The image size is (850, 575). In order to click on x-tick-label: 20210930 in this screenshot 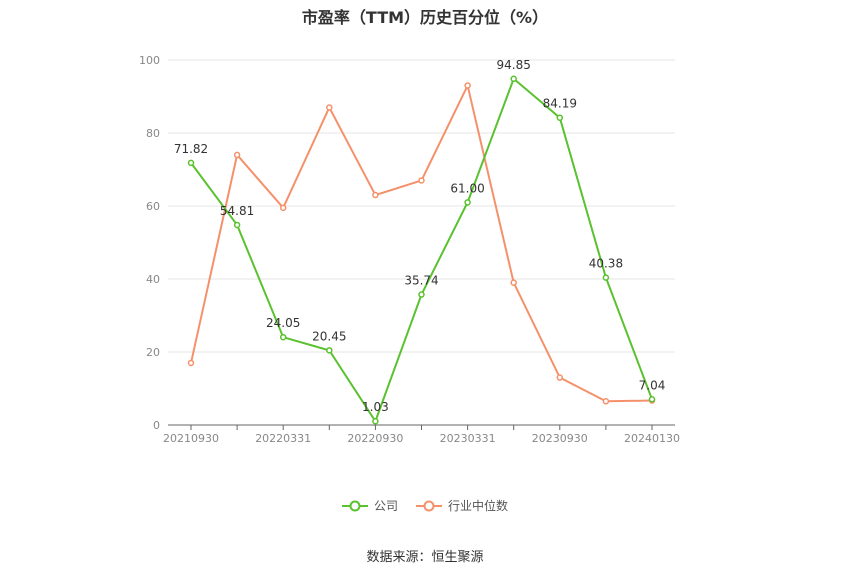, I will do `click(191, 438)`.